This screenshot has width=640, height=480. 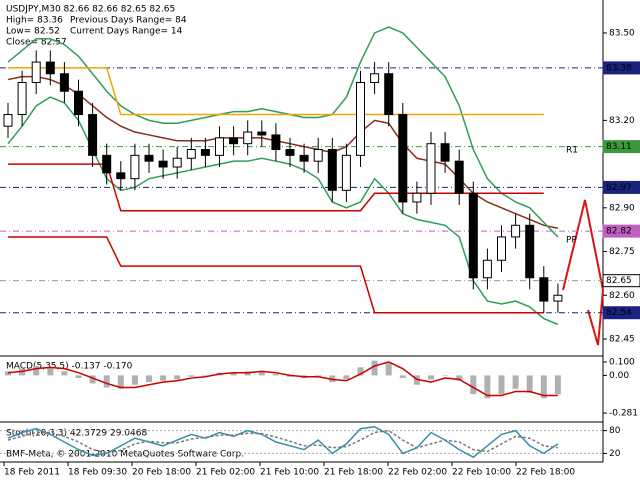 What do you see at coordinates (33, 32) in the screenshot?
I see `header-line: Low= 82.52` at bounding box center [33, 32].